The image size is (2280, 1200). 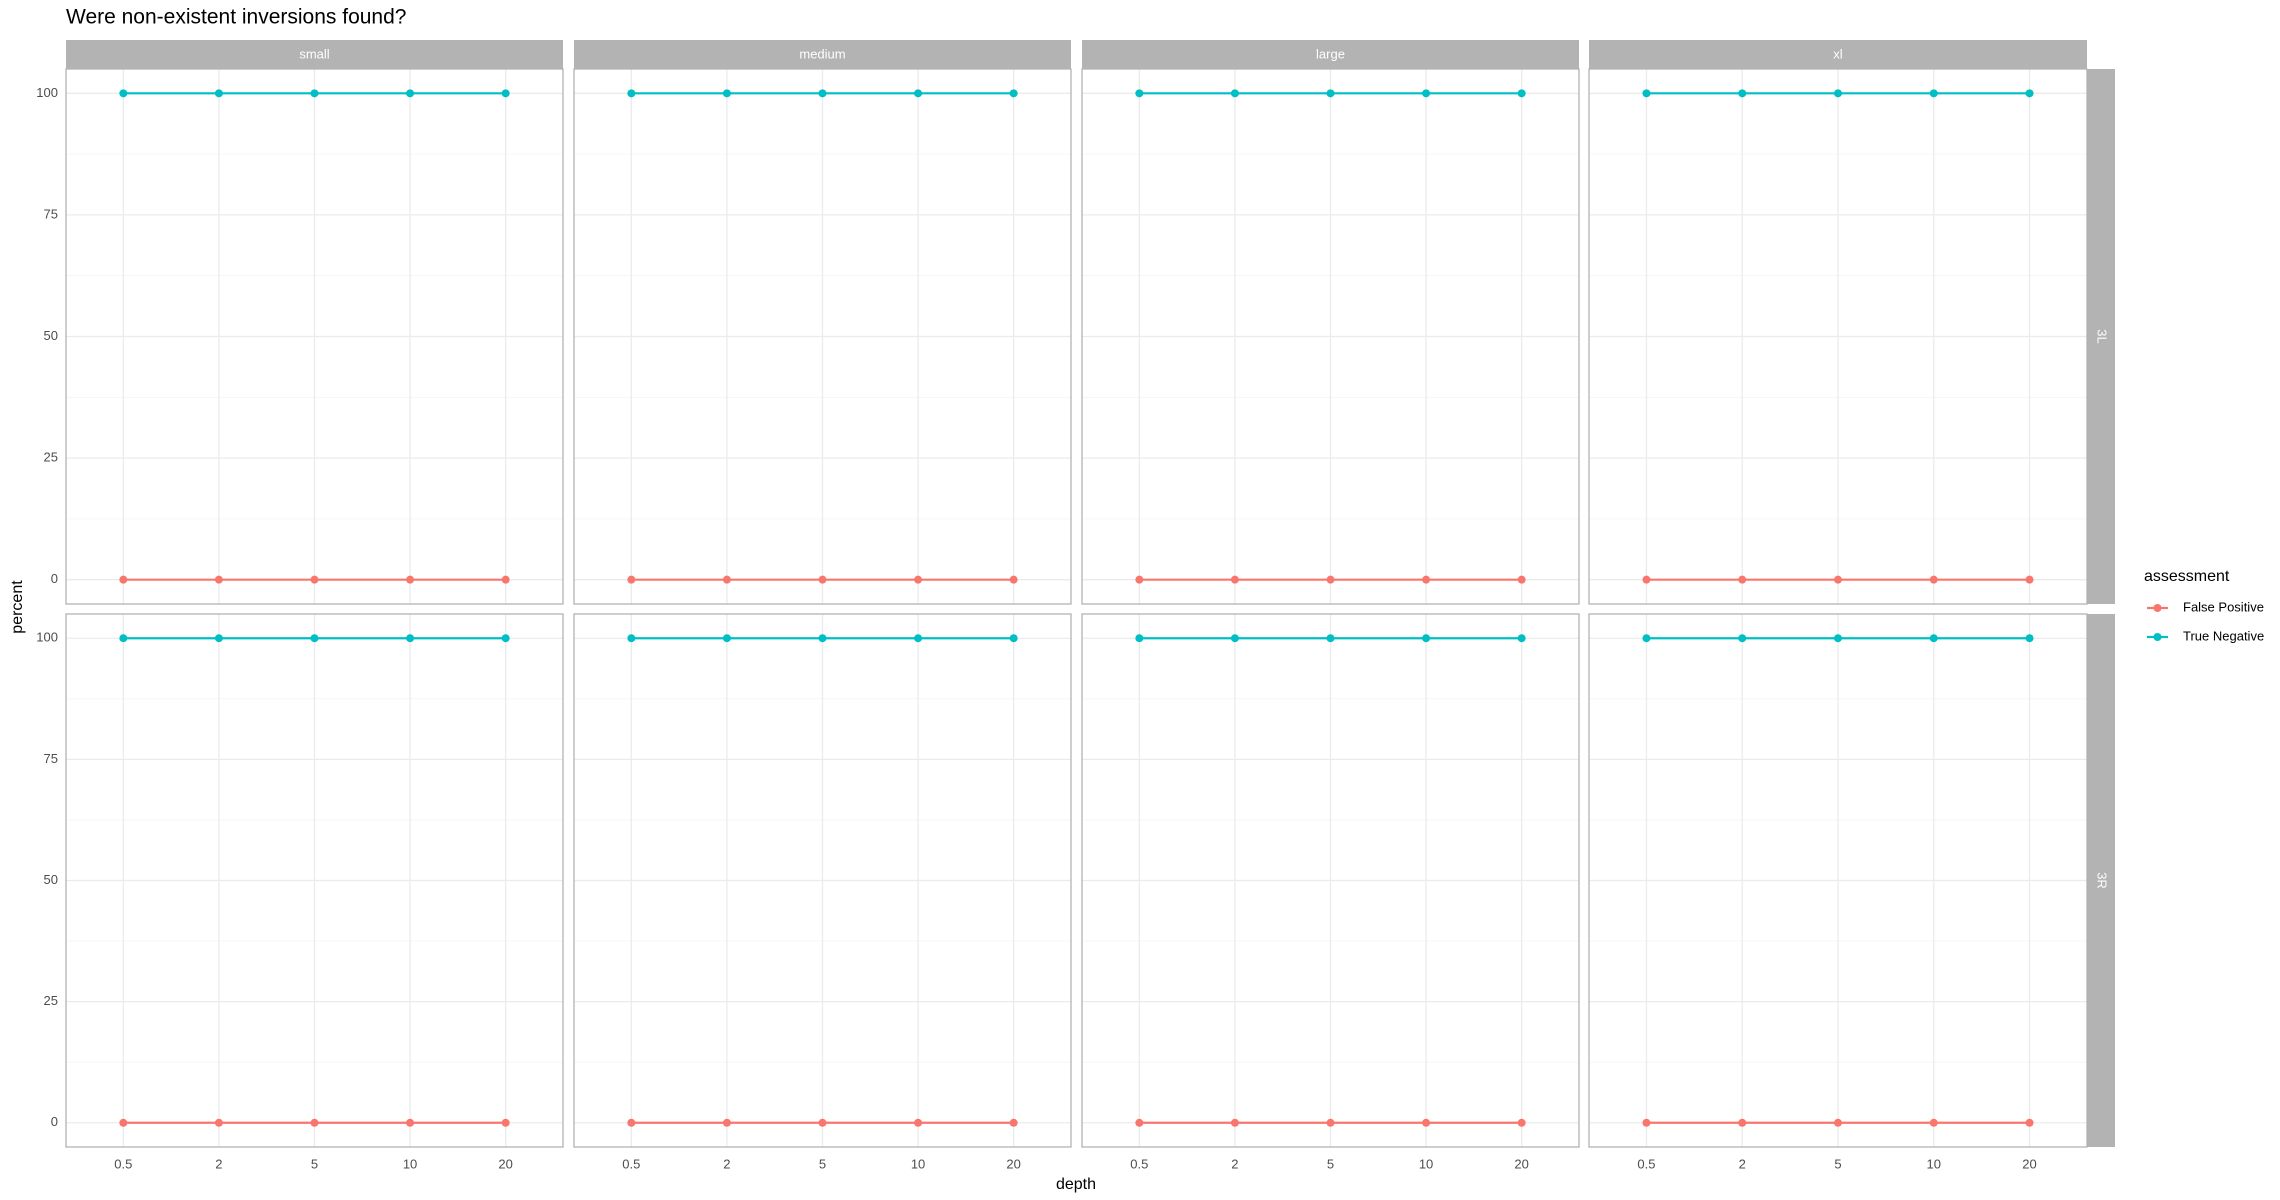 I want to click on legend-title: assessment, so click(x=2187, y=576).